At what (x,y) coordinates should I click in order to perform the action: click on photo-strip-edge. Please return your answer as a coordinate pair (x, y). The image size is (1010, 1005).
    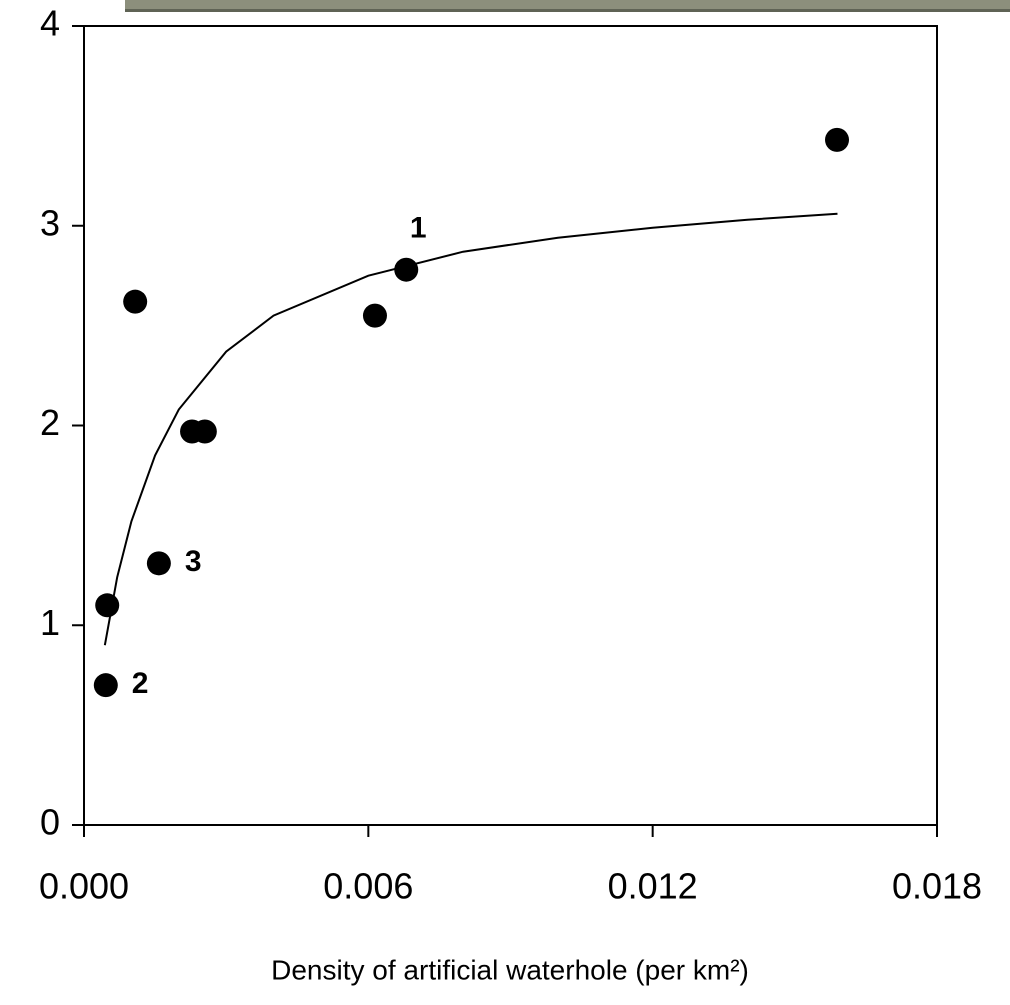
    Looking at the image, I should click on (567, 10).